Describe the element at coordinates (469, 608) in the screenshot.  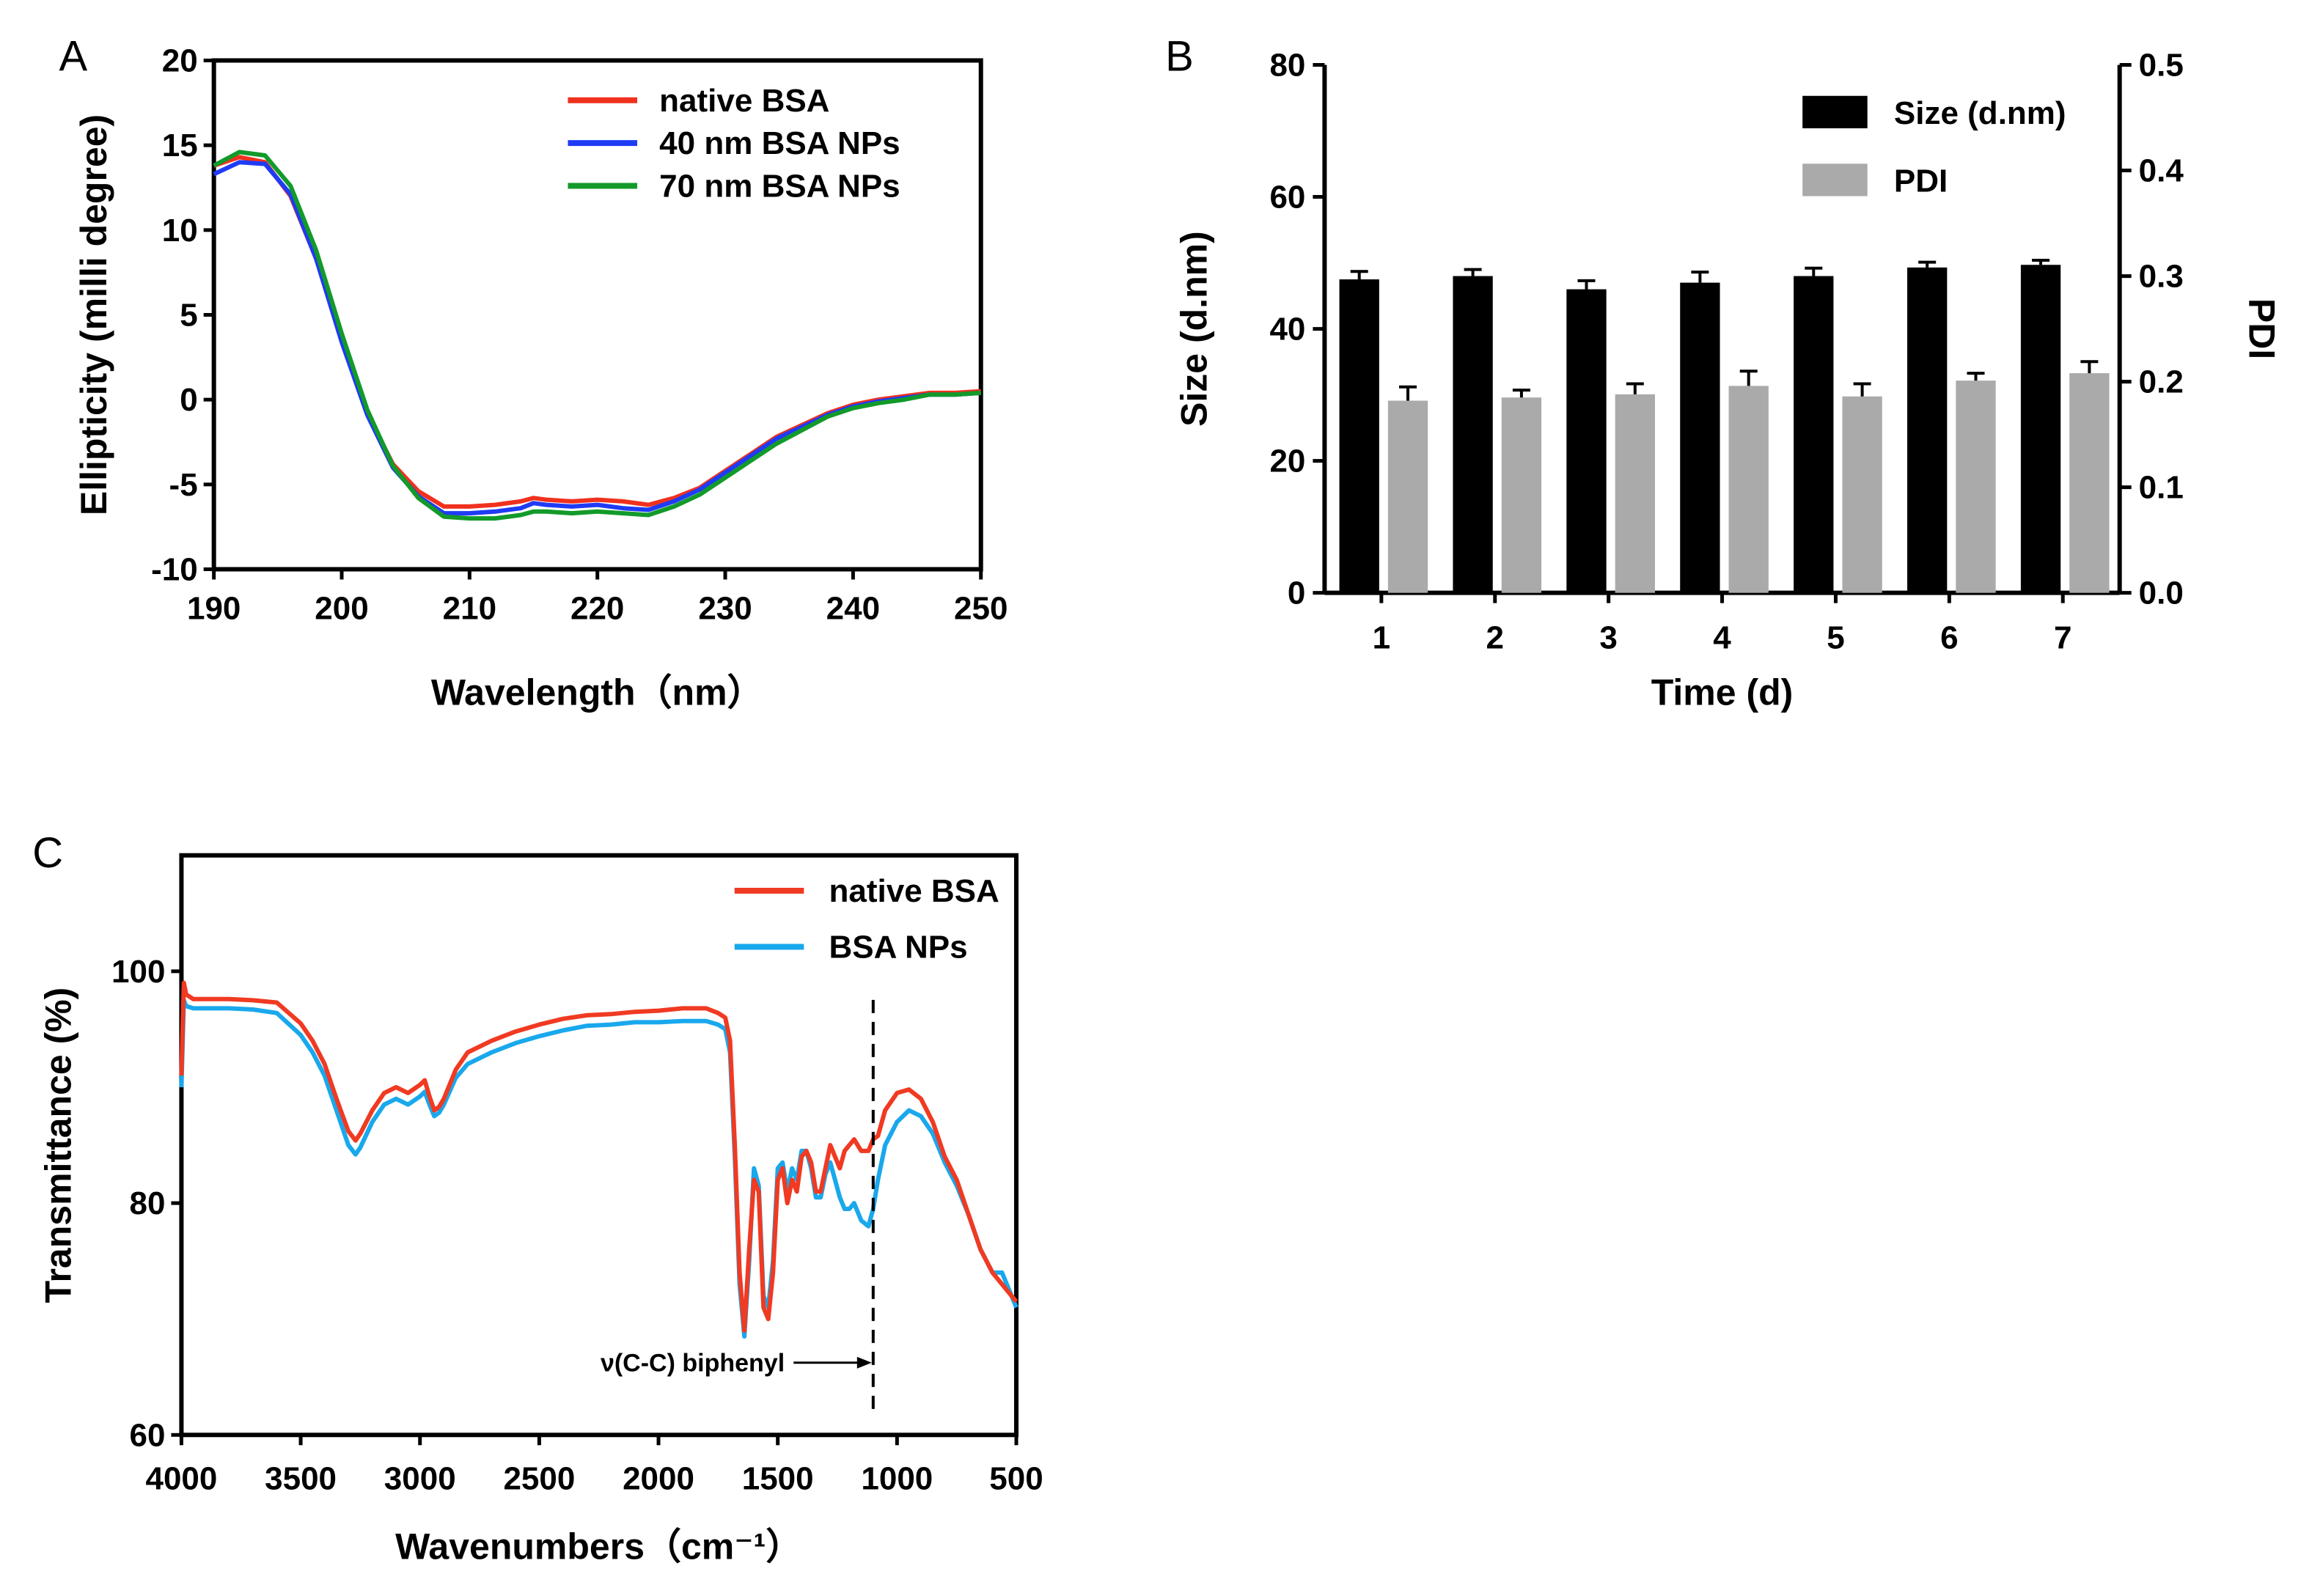
I see `x-tick-label-a: 210` at that location.